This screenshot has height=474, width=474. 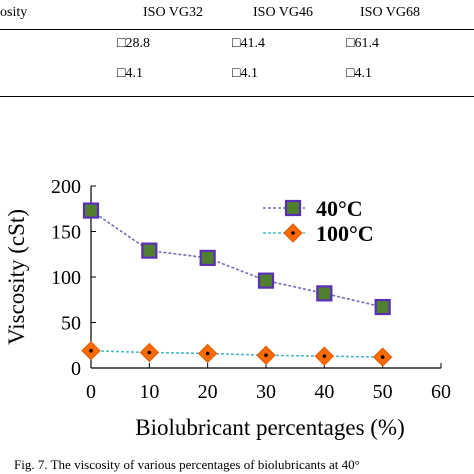 I want to click on legend-marker-center, so click(x=293, y=233).